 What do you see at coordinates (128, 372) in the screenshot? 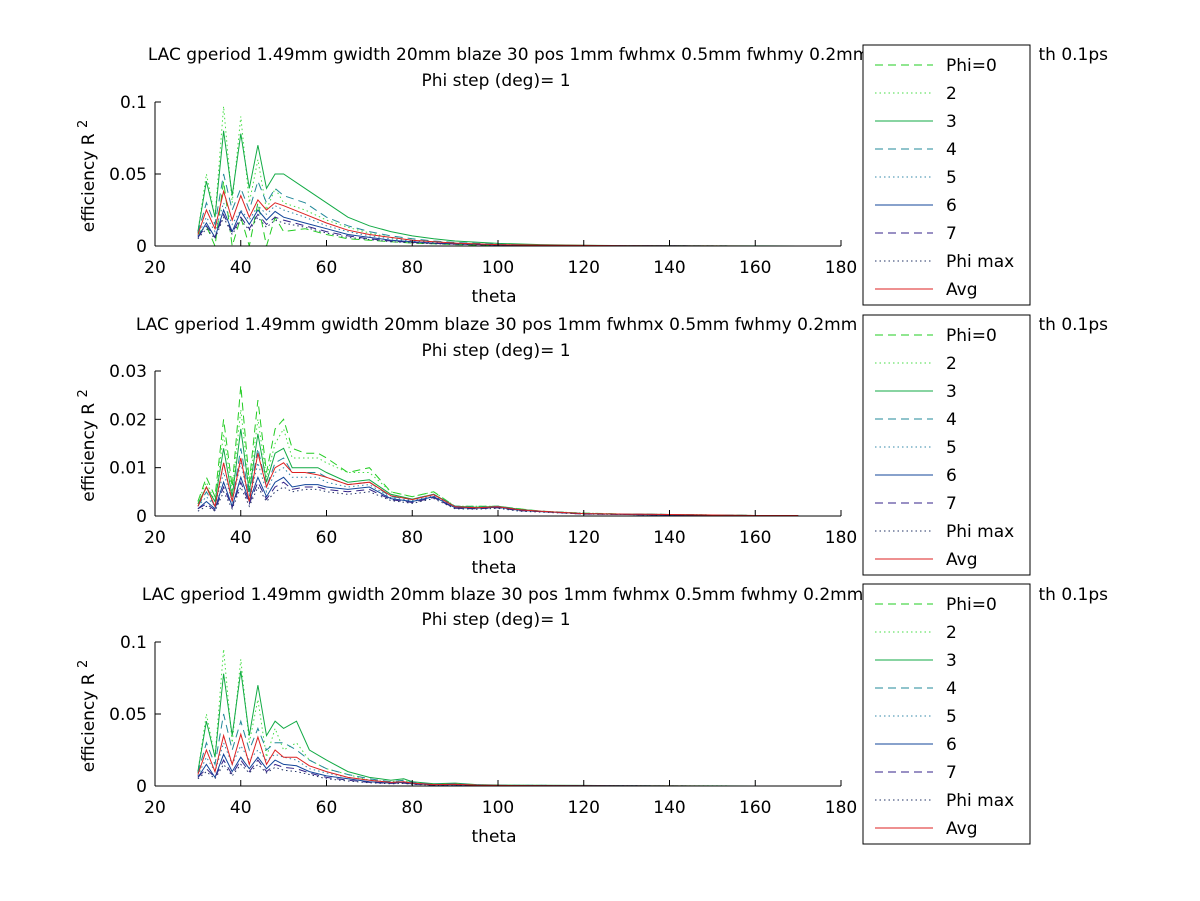
I see `y-tick-label: 0.03` at bounding box center [128, 372].